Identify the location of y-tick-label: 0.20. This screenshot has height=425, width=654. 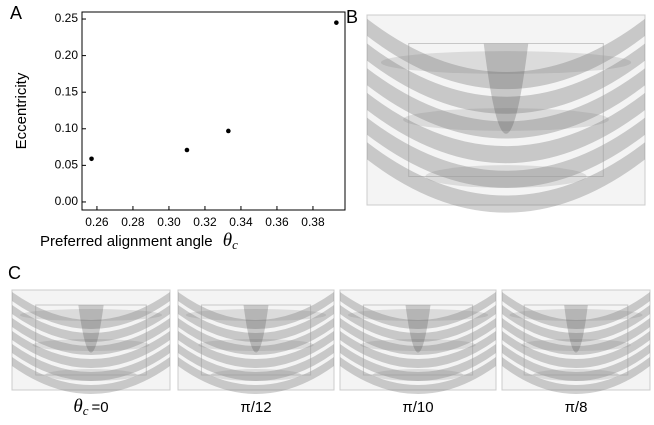
(67, 55).